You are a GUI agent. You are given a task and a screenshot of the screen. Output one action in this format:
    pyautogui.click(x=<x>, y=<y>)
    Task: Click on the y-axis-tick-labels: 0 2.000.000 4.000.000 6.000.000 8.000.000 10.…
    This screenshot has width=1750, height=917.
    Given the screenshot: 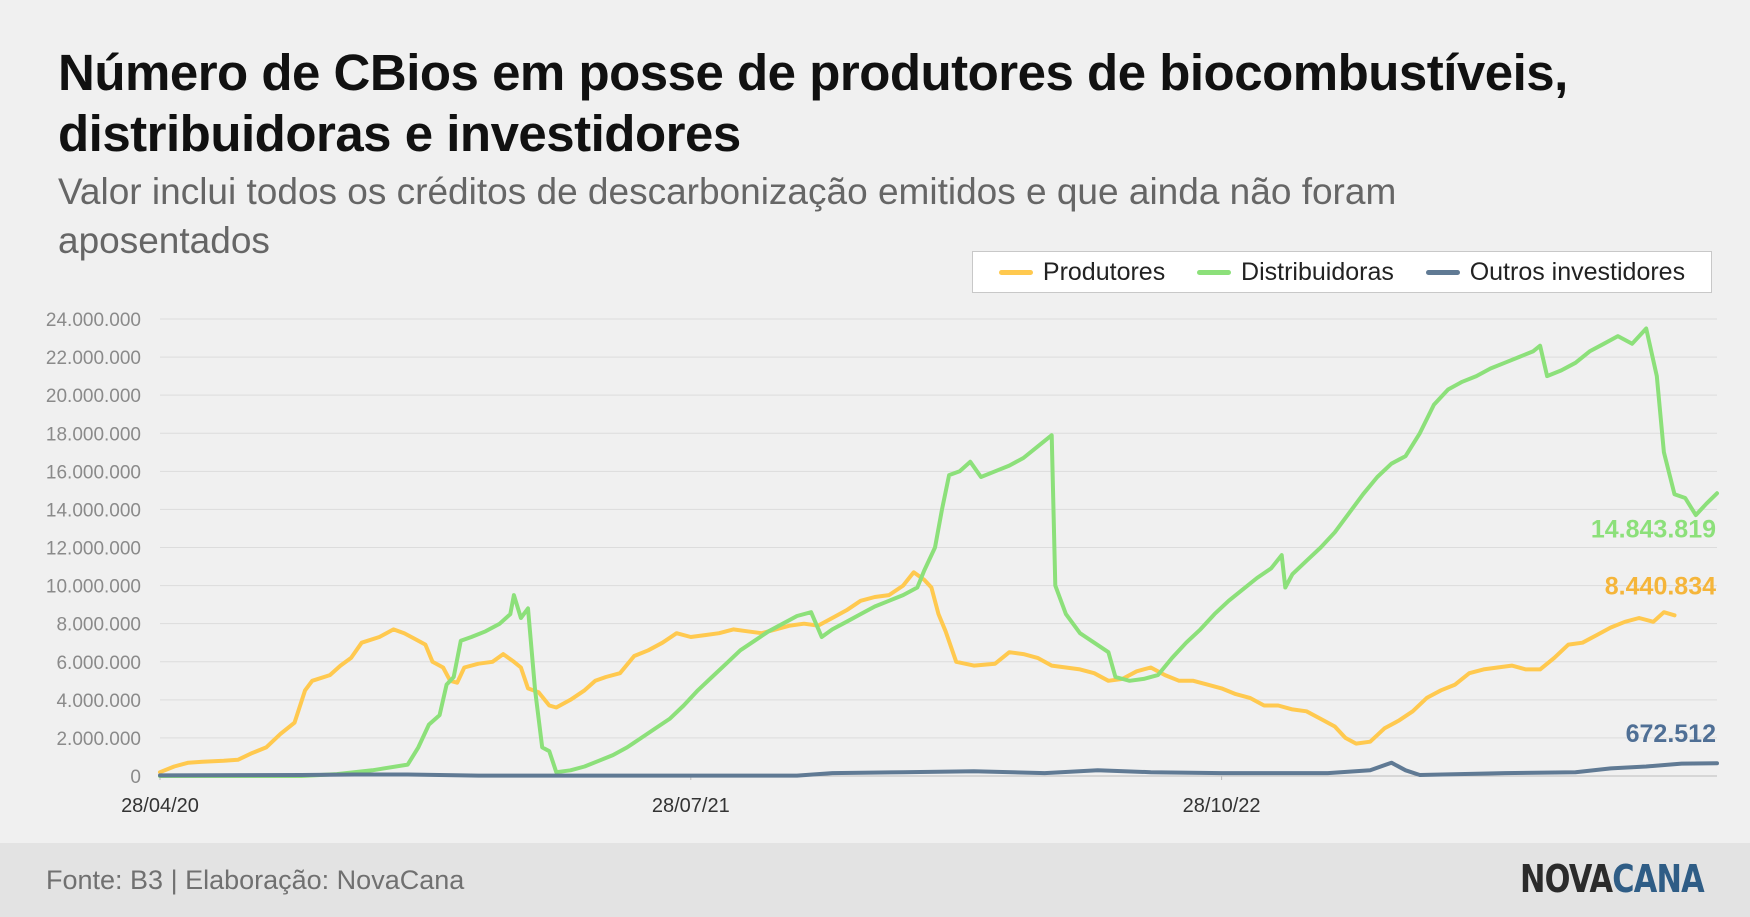 What is the action you would take?
    pyautogui.click(x=93, y=549)
    